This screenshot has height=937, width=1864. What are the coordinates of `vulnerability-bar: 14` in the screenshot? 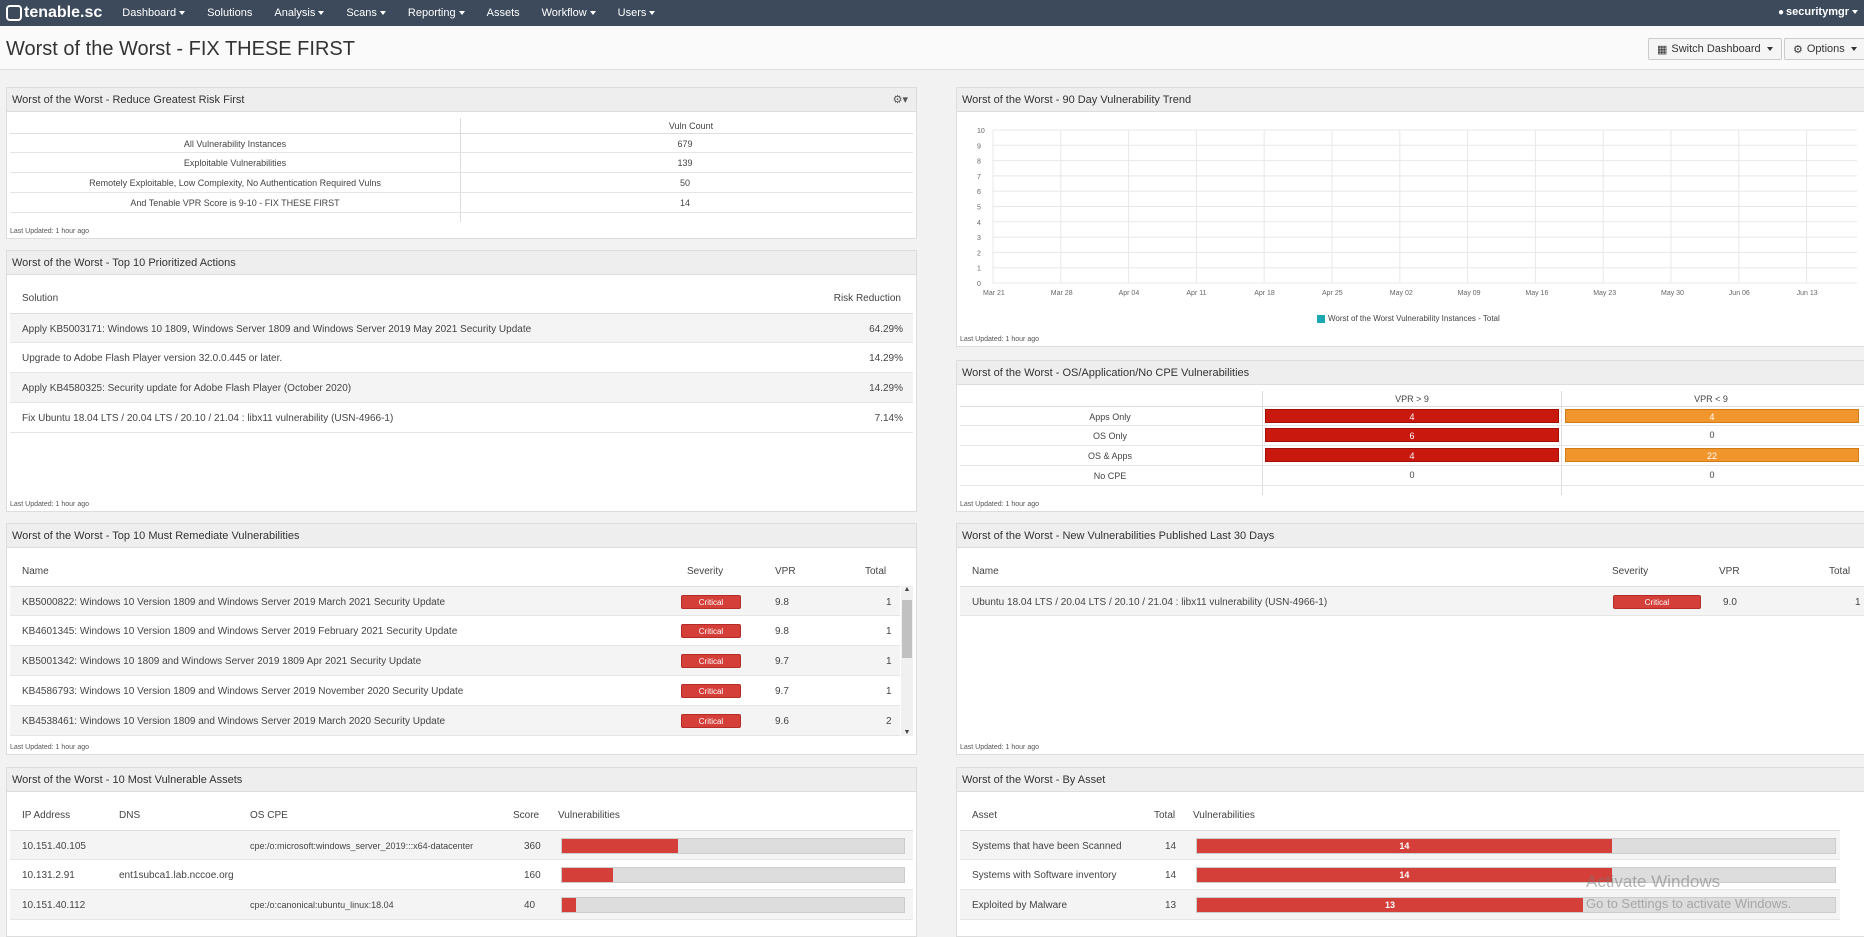 It's located at (1516, 846).